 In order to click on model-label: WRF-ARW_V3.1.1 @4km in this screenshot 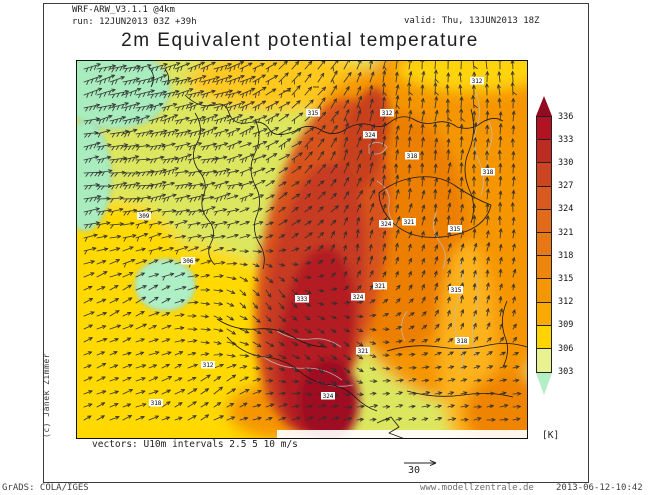, I will do `click(123, 10)`.